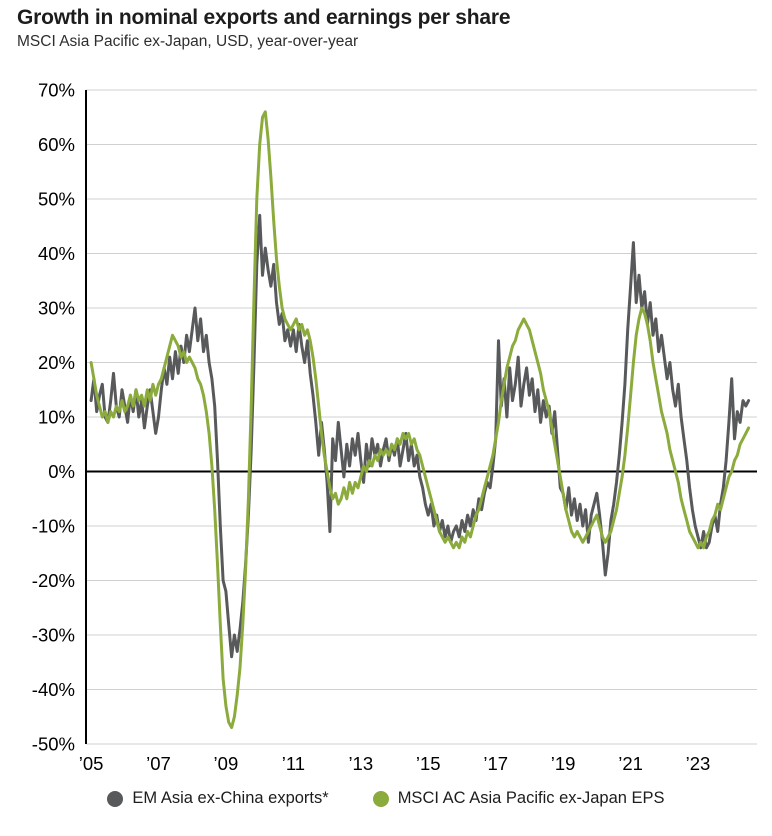  I want to click on legend-dot-eps-icon, so click(380, 798).